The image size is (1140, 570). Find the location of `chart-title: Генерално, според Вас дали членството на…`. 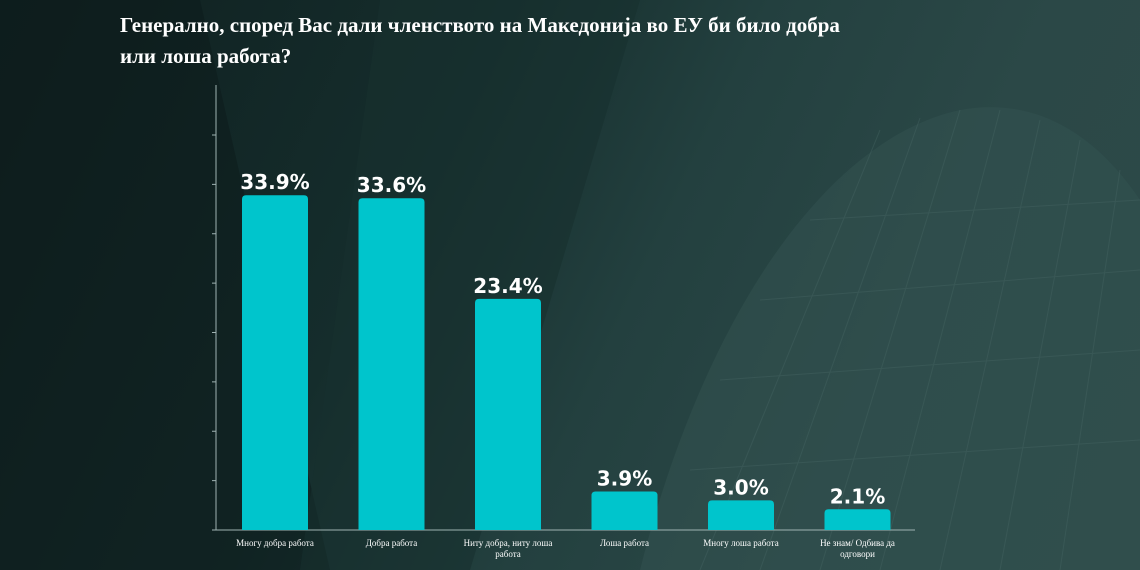

chart-title: Генерално, според Вас дали членството на… is located at coordinates (480, 40).